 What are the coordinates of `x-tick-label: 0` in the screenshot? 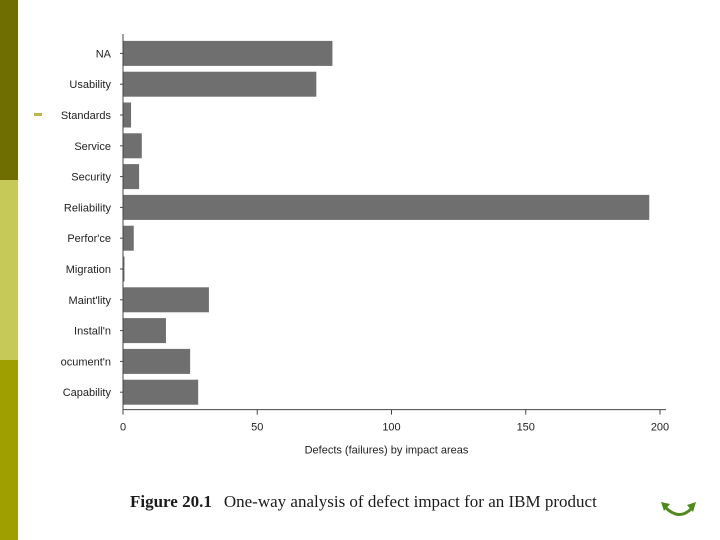 It's located at (123, 428).